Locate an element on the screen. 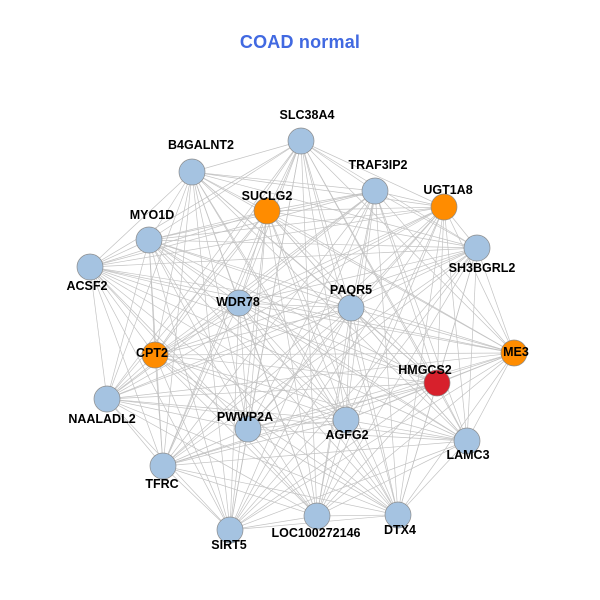 This screenshot has width=600, height=600. node-LAMC3 is located at coordinates (467, 441).